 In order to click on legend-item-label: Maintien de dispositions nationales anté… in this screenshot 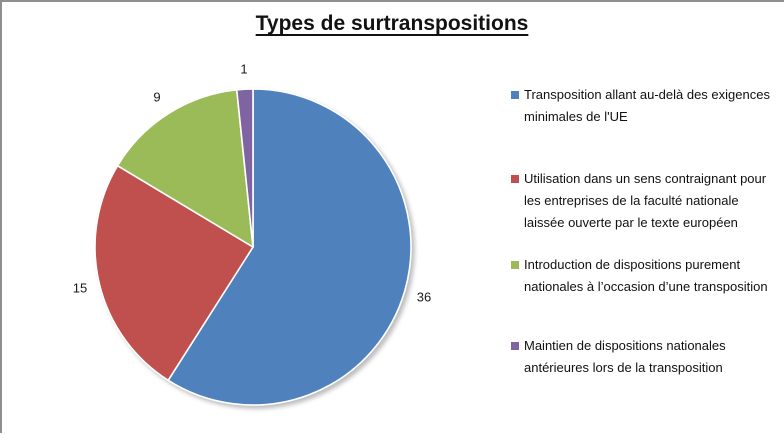, I will do `click(625, 356)`.